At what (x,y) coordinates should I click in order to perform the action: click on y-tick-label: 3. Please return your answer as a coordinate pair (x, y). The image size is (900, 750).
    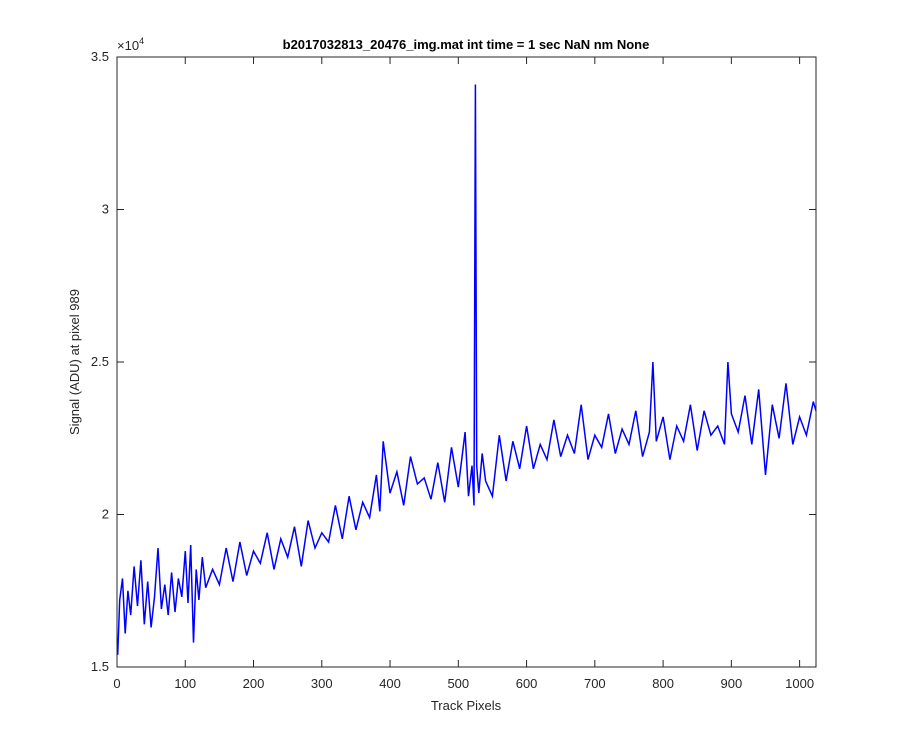
    Looking at the image, I should click on (105, 209).